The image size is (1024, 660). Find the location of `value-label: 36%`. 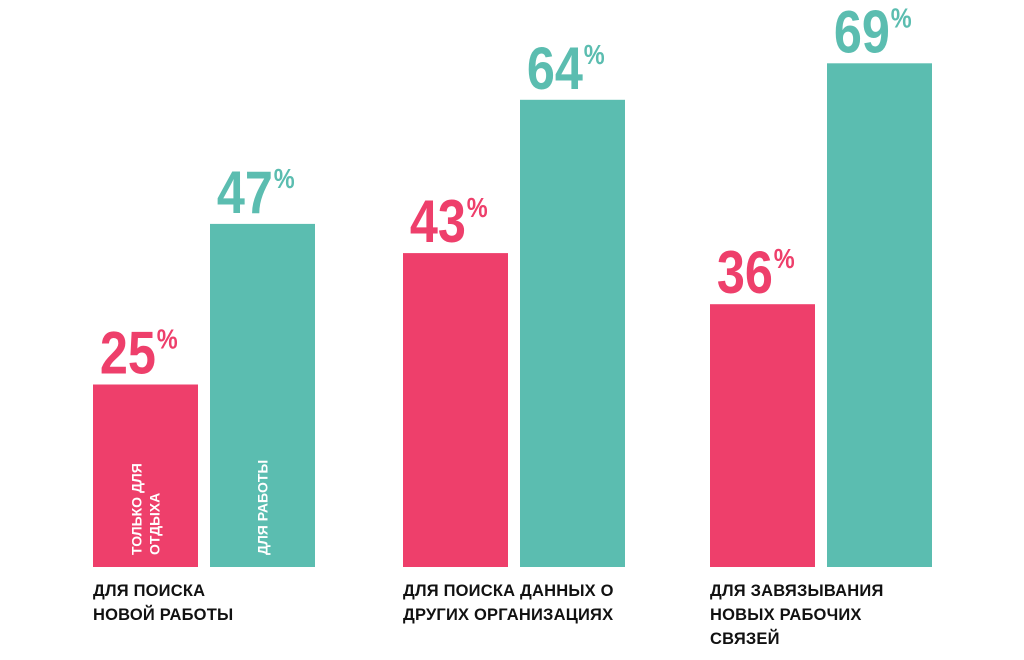

value-label: 36% is located at coordinates (756, 272).